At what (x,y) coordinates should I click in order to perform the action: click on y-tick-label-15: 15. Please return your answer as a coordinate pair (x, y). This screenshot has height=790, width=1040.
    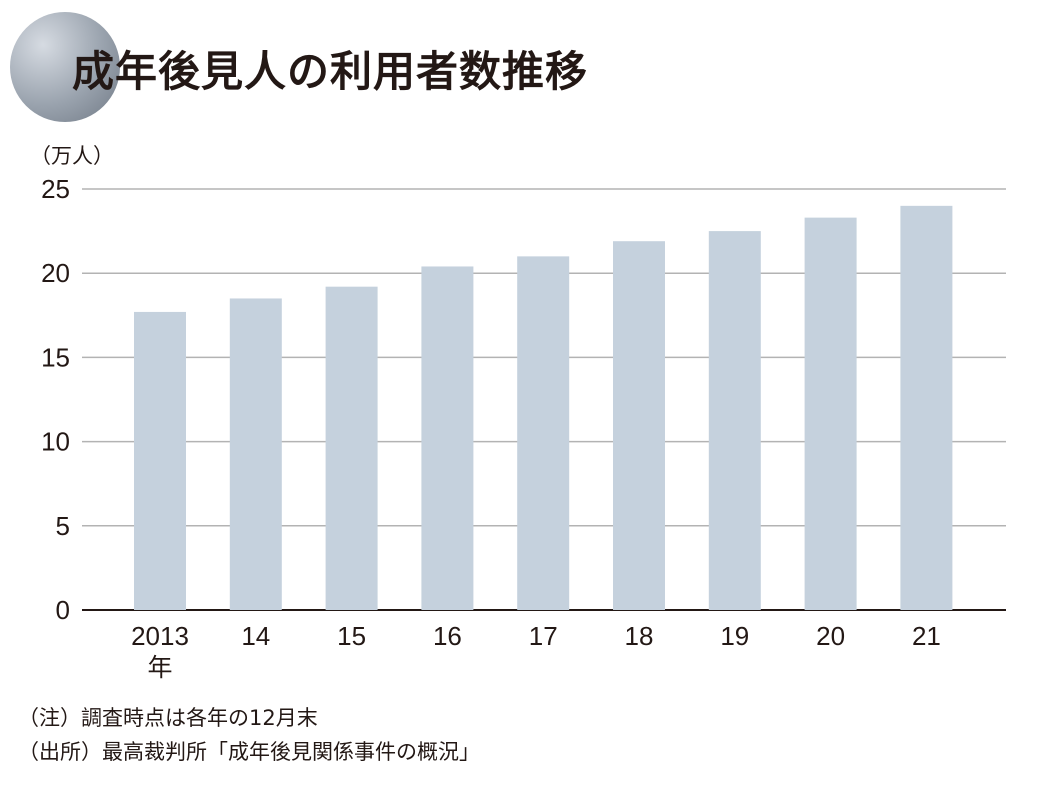
    Looking at the image, I should click on (55, 357).